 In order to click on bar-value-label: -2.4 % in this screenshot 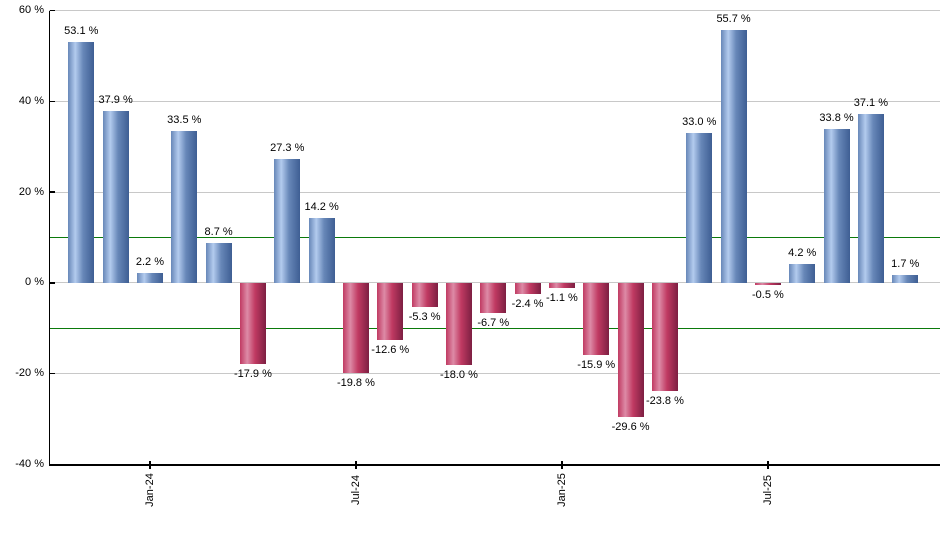, I will do `click(527, 303)`.